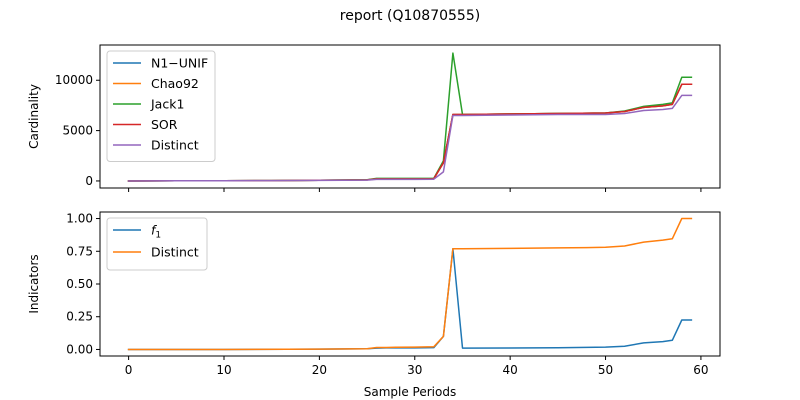 This screenshot has height=400, width=800. I want to click on y-tick-label-1-2: 0.50, so click(79, 284).